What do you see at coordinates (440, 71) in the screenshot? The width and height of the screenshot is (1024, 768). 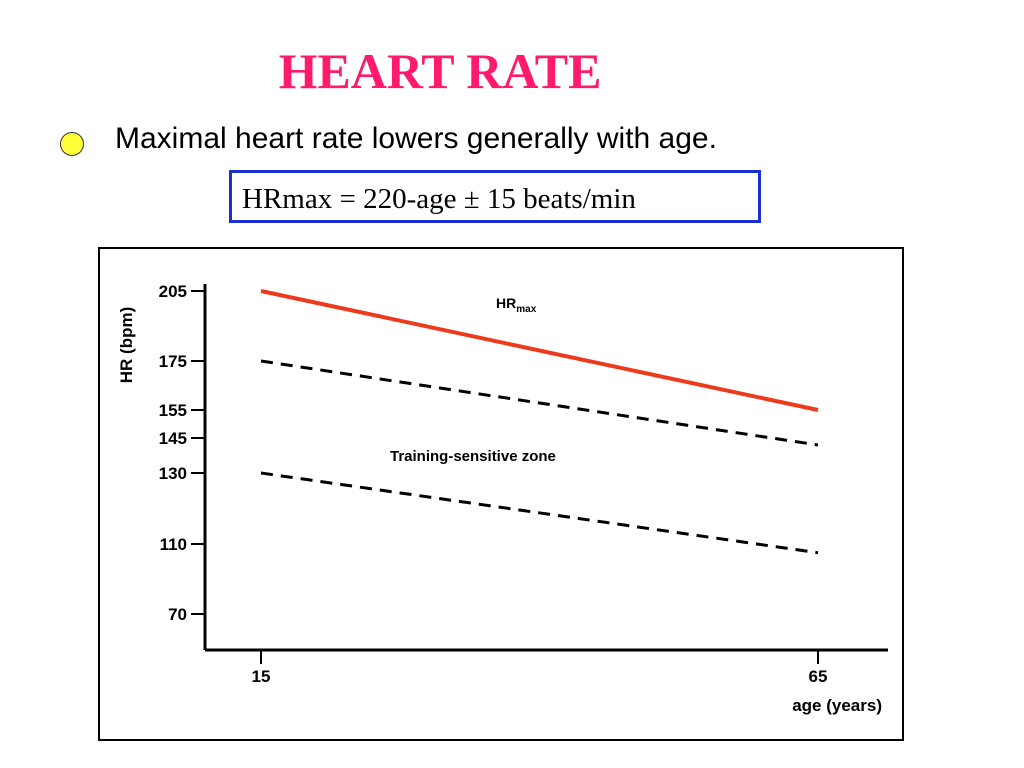 I see `slide-title: HEART RATE` at bounding box center [440, 71].